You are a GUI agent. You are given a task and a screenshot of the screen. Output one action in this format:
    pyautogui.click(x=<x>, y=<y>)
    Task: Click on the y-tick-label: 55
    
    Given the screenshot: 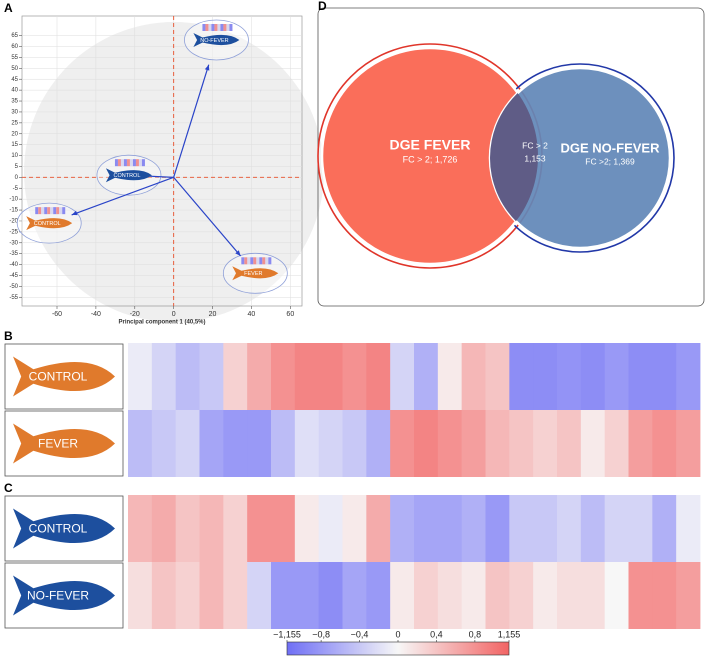 What is the action you would take?
    pyautogui.click(x=14, y=58)
    